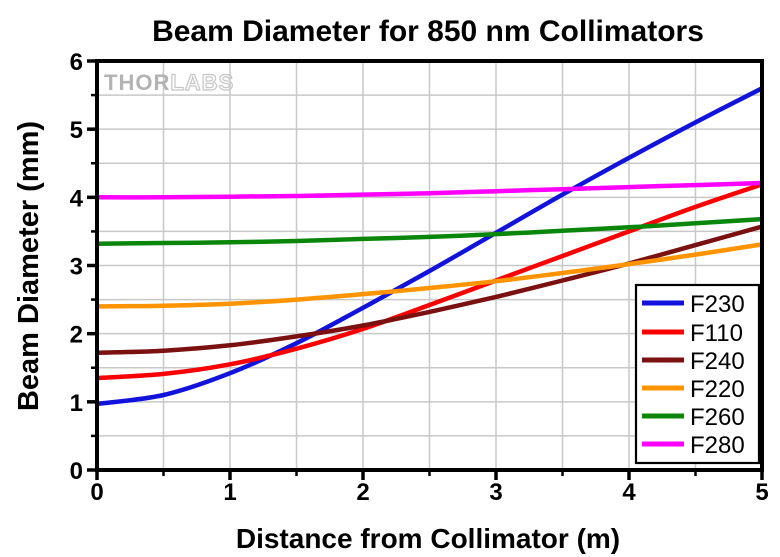 Image resolution: width=780 pixels, height=557 pixels. What do you see at coordinates (76, 471) in the screenshot?
I see `y-tick-label: 0` at bounding box center [76, 471].